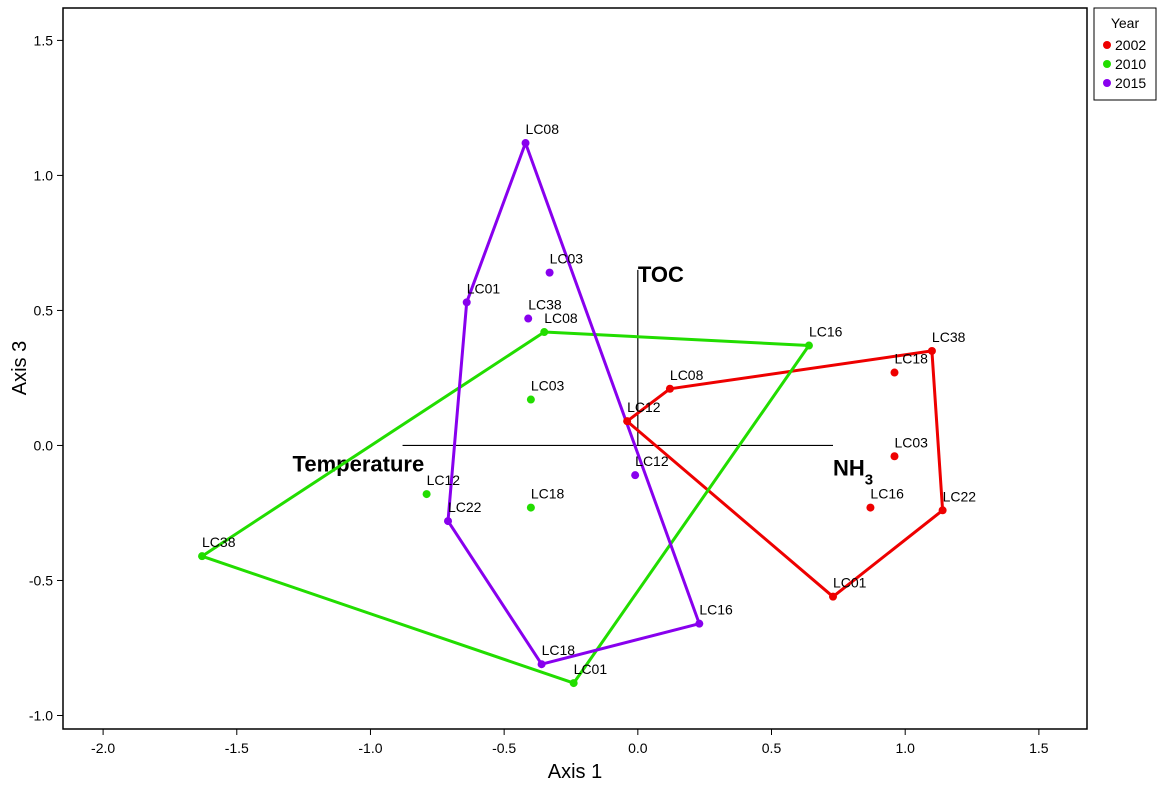  What do you see at coordinates (942, 510) in the screenshot?
I see `point-2002-lc22` at bounding box center [942, 510].